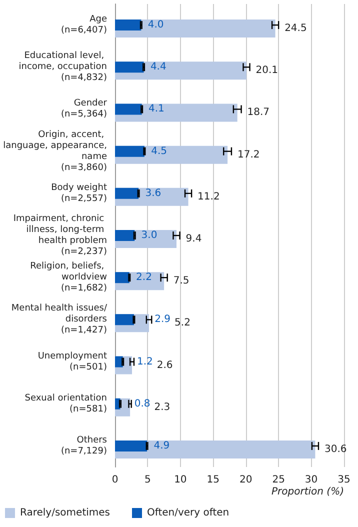 The height and width of the screenshot is (527, 358). What do you see at coordinates (162, 407) in the screenshot?
I see `data-label: 2.3` at bounding box center [162, 407].